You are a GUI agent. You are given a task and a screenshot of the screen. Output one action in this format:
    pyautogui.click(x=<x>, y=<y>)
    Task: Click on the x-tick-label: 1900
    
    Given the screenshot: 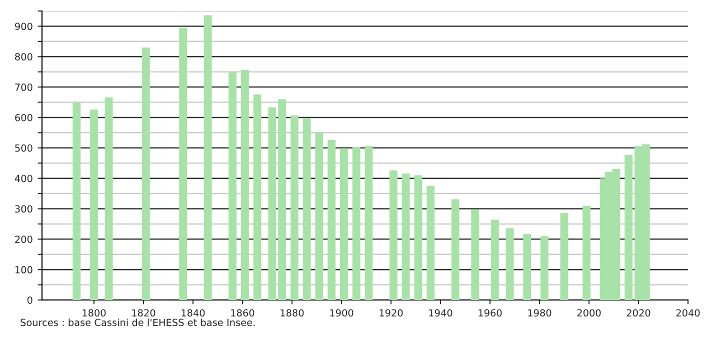 What is the action you would take?
    pyautogui.click(x=342, y=313)
    